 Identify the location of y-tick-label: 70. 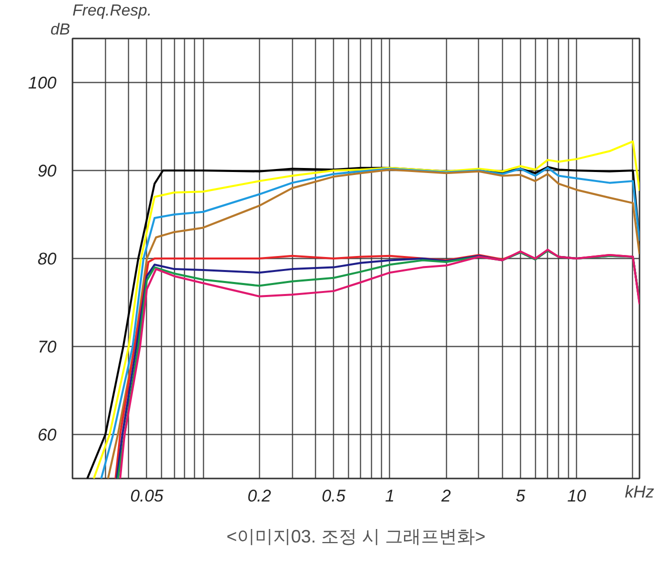
(48, 347).